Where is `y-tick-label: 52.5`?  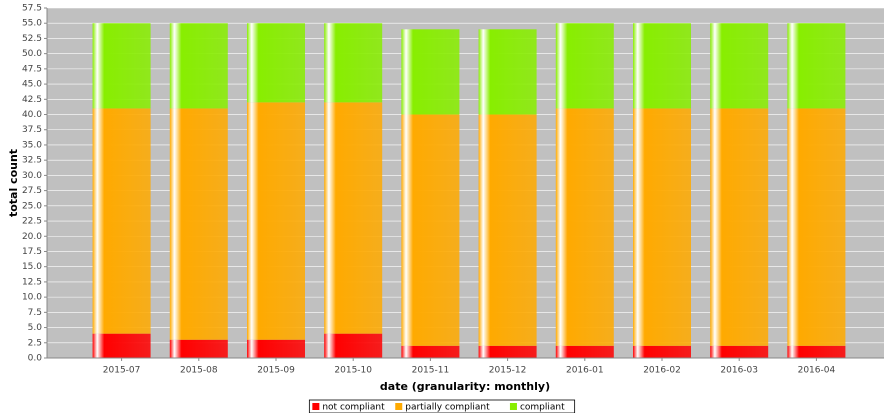
y-tick-label: 52.5 is located at coordinates (32, 39).